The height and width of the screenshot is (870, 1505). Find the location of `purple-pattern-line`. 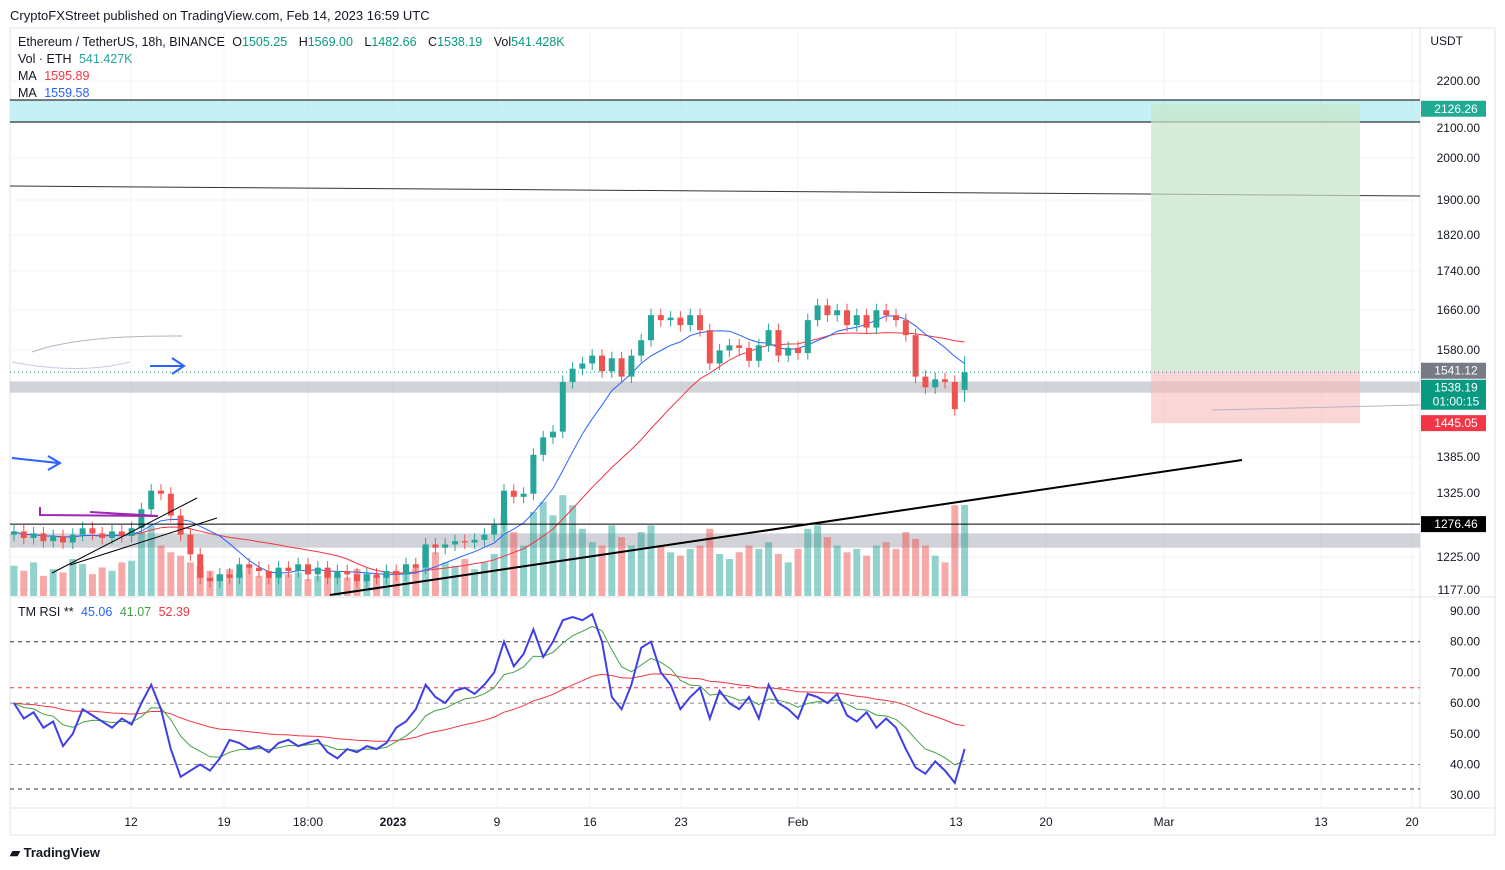

purple-pattern-line is located at coordinates (99, 512).